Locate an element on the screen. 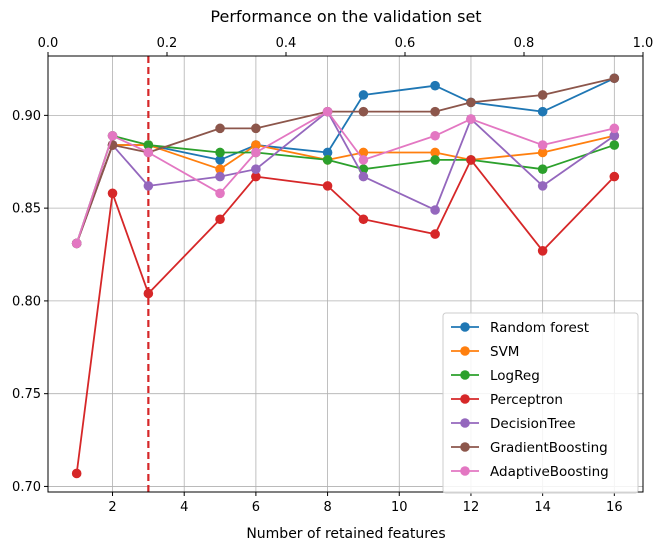 The image size is (657, 552). top-tick-label: 0.4 is located at coordinates (286, 43).